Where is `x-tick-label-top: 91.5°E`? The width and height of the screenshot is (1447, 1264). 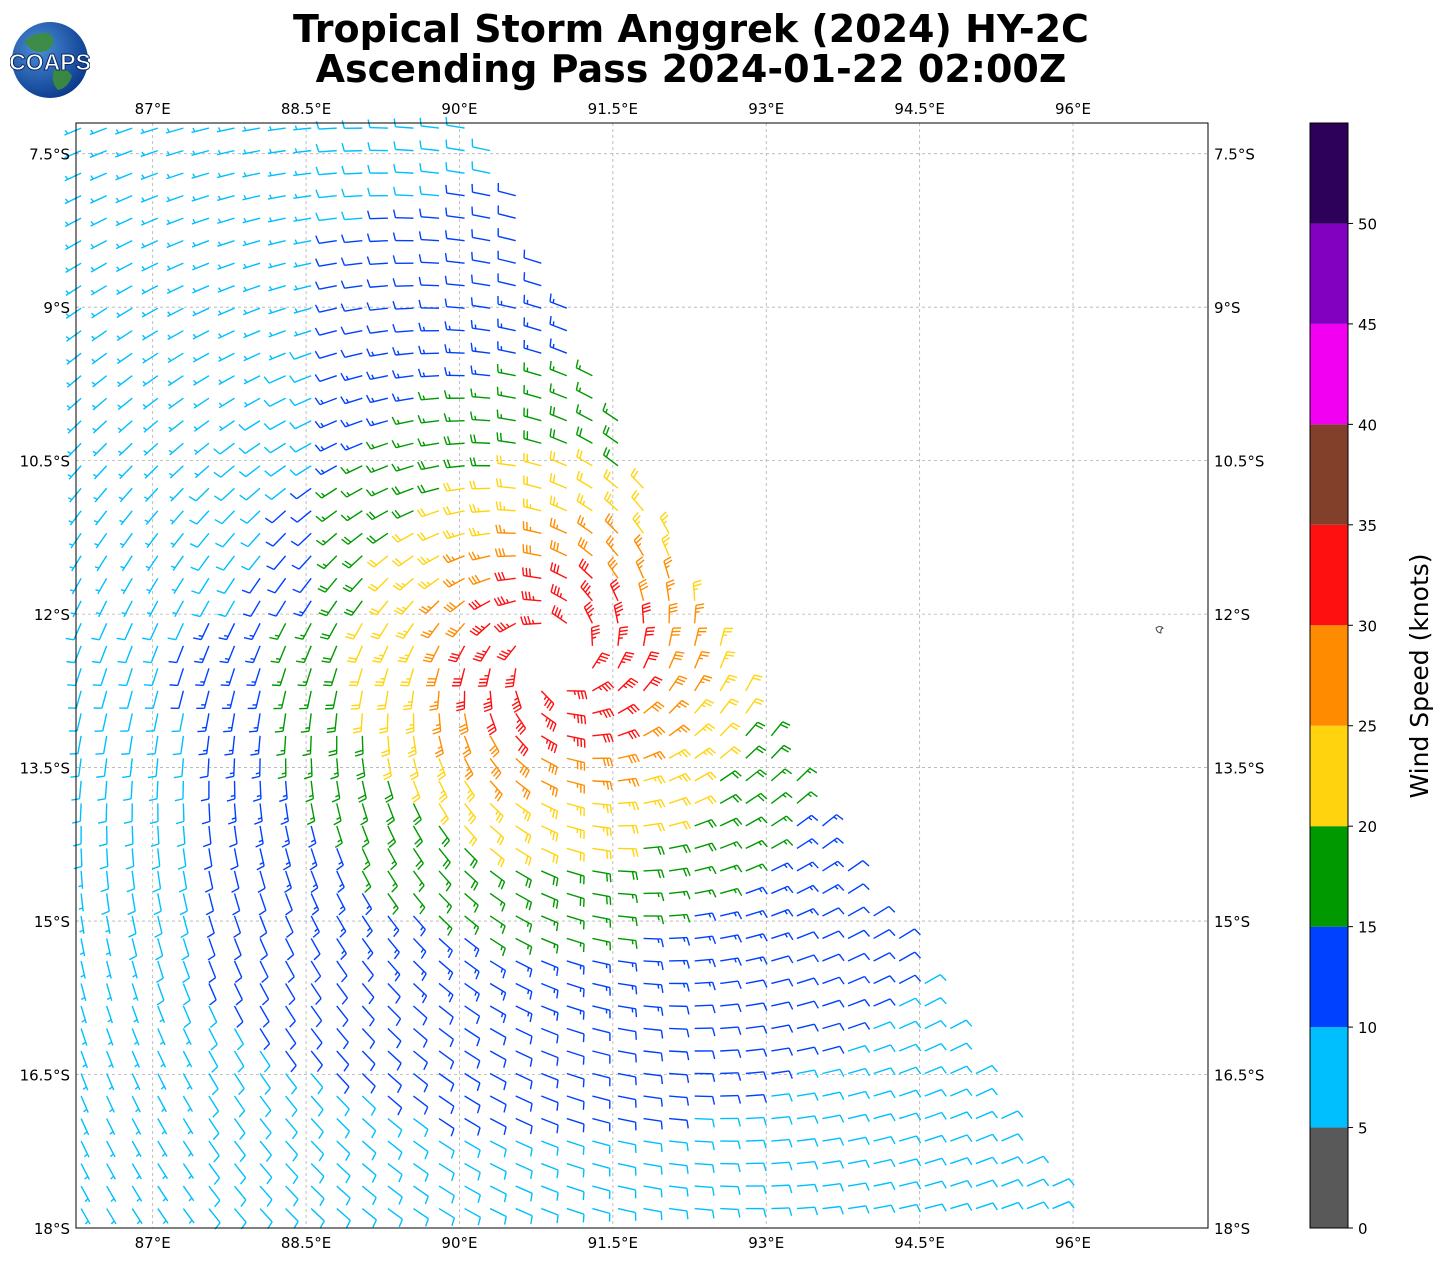 x-tick-label-top: 91.5°E is located at coordinates (613, 109).